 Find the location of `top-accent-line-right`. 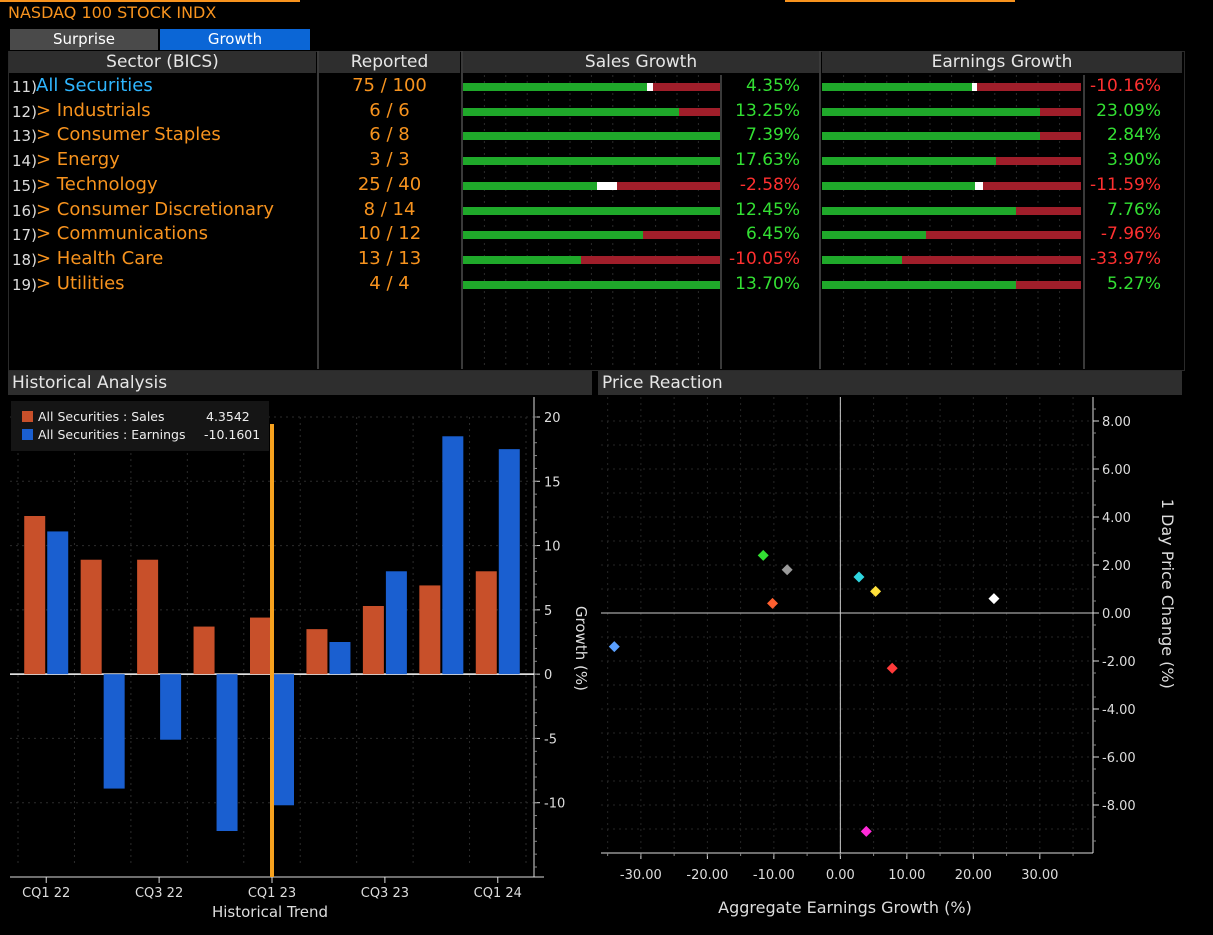

top-accent-line-right is located at coordinates (900, 1).